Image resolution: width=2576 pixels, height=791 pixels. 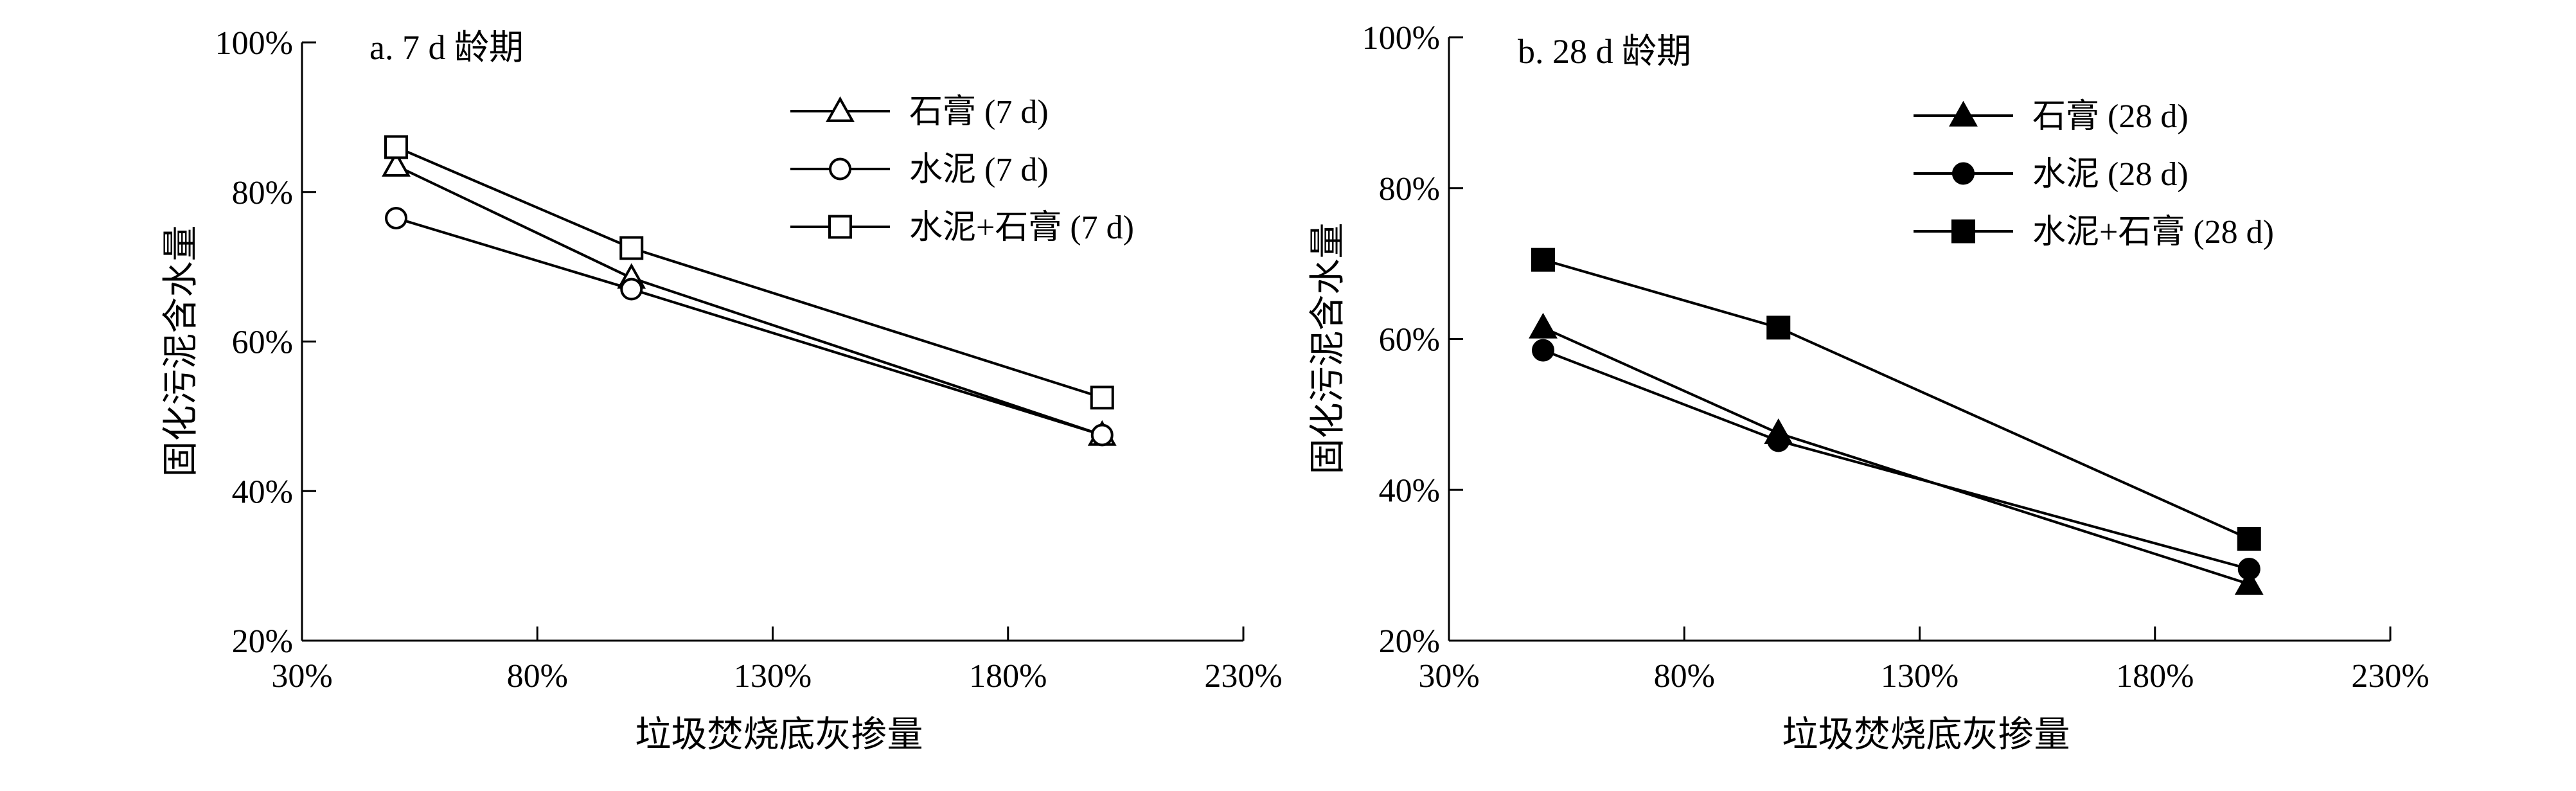 I want to click on legend-entry: 水泥 (28 d), so click(x=2051, y=174).